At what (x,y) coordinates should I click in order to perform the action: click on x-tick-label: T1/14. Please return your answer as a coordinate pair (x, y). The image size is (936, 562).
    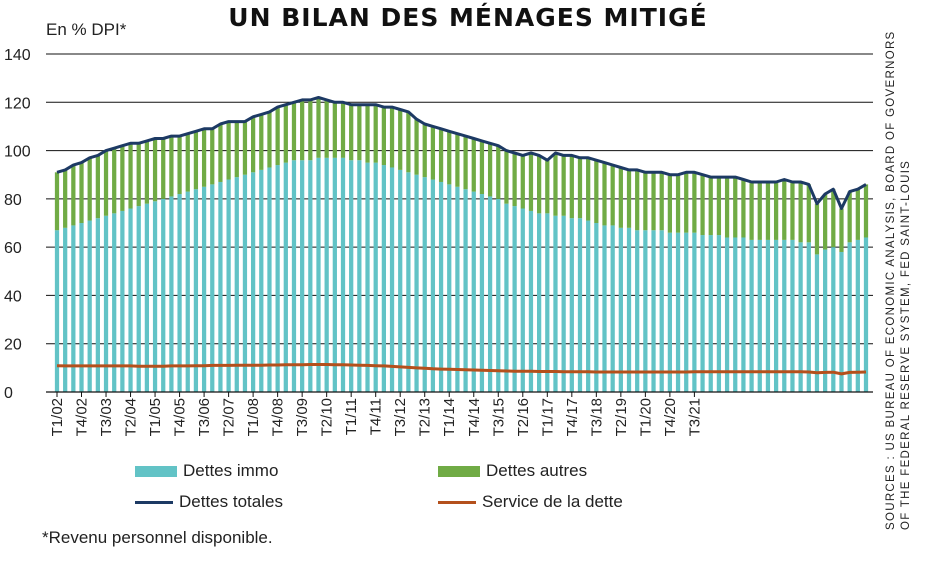
    Looking at the image, I should click on (449, 417).